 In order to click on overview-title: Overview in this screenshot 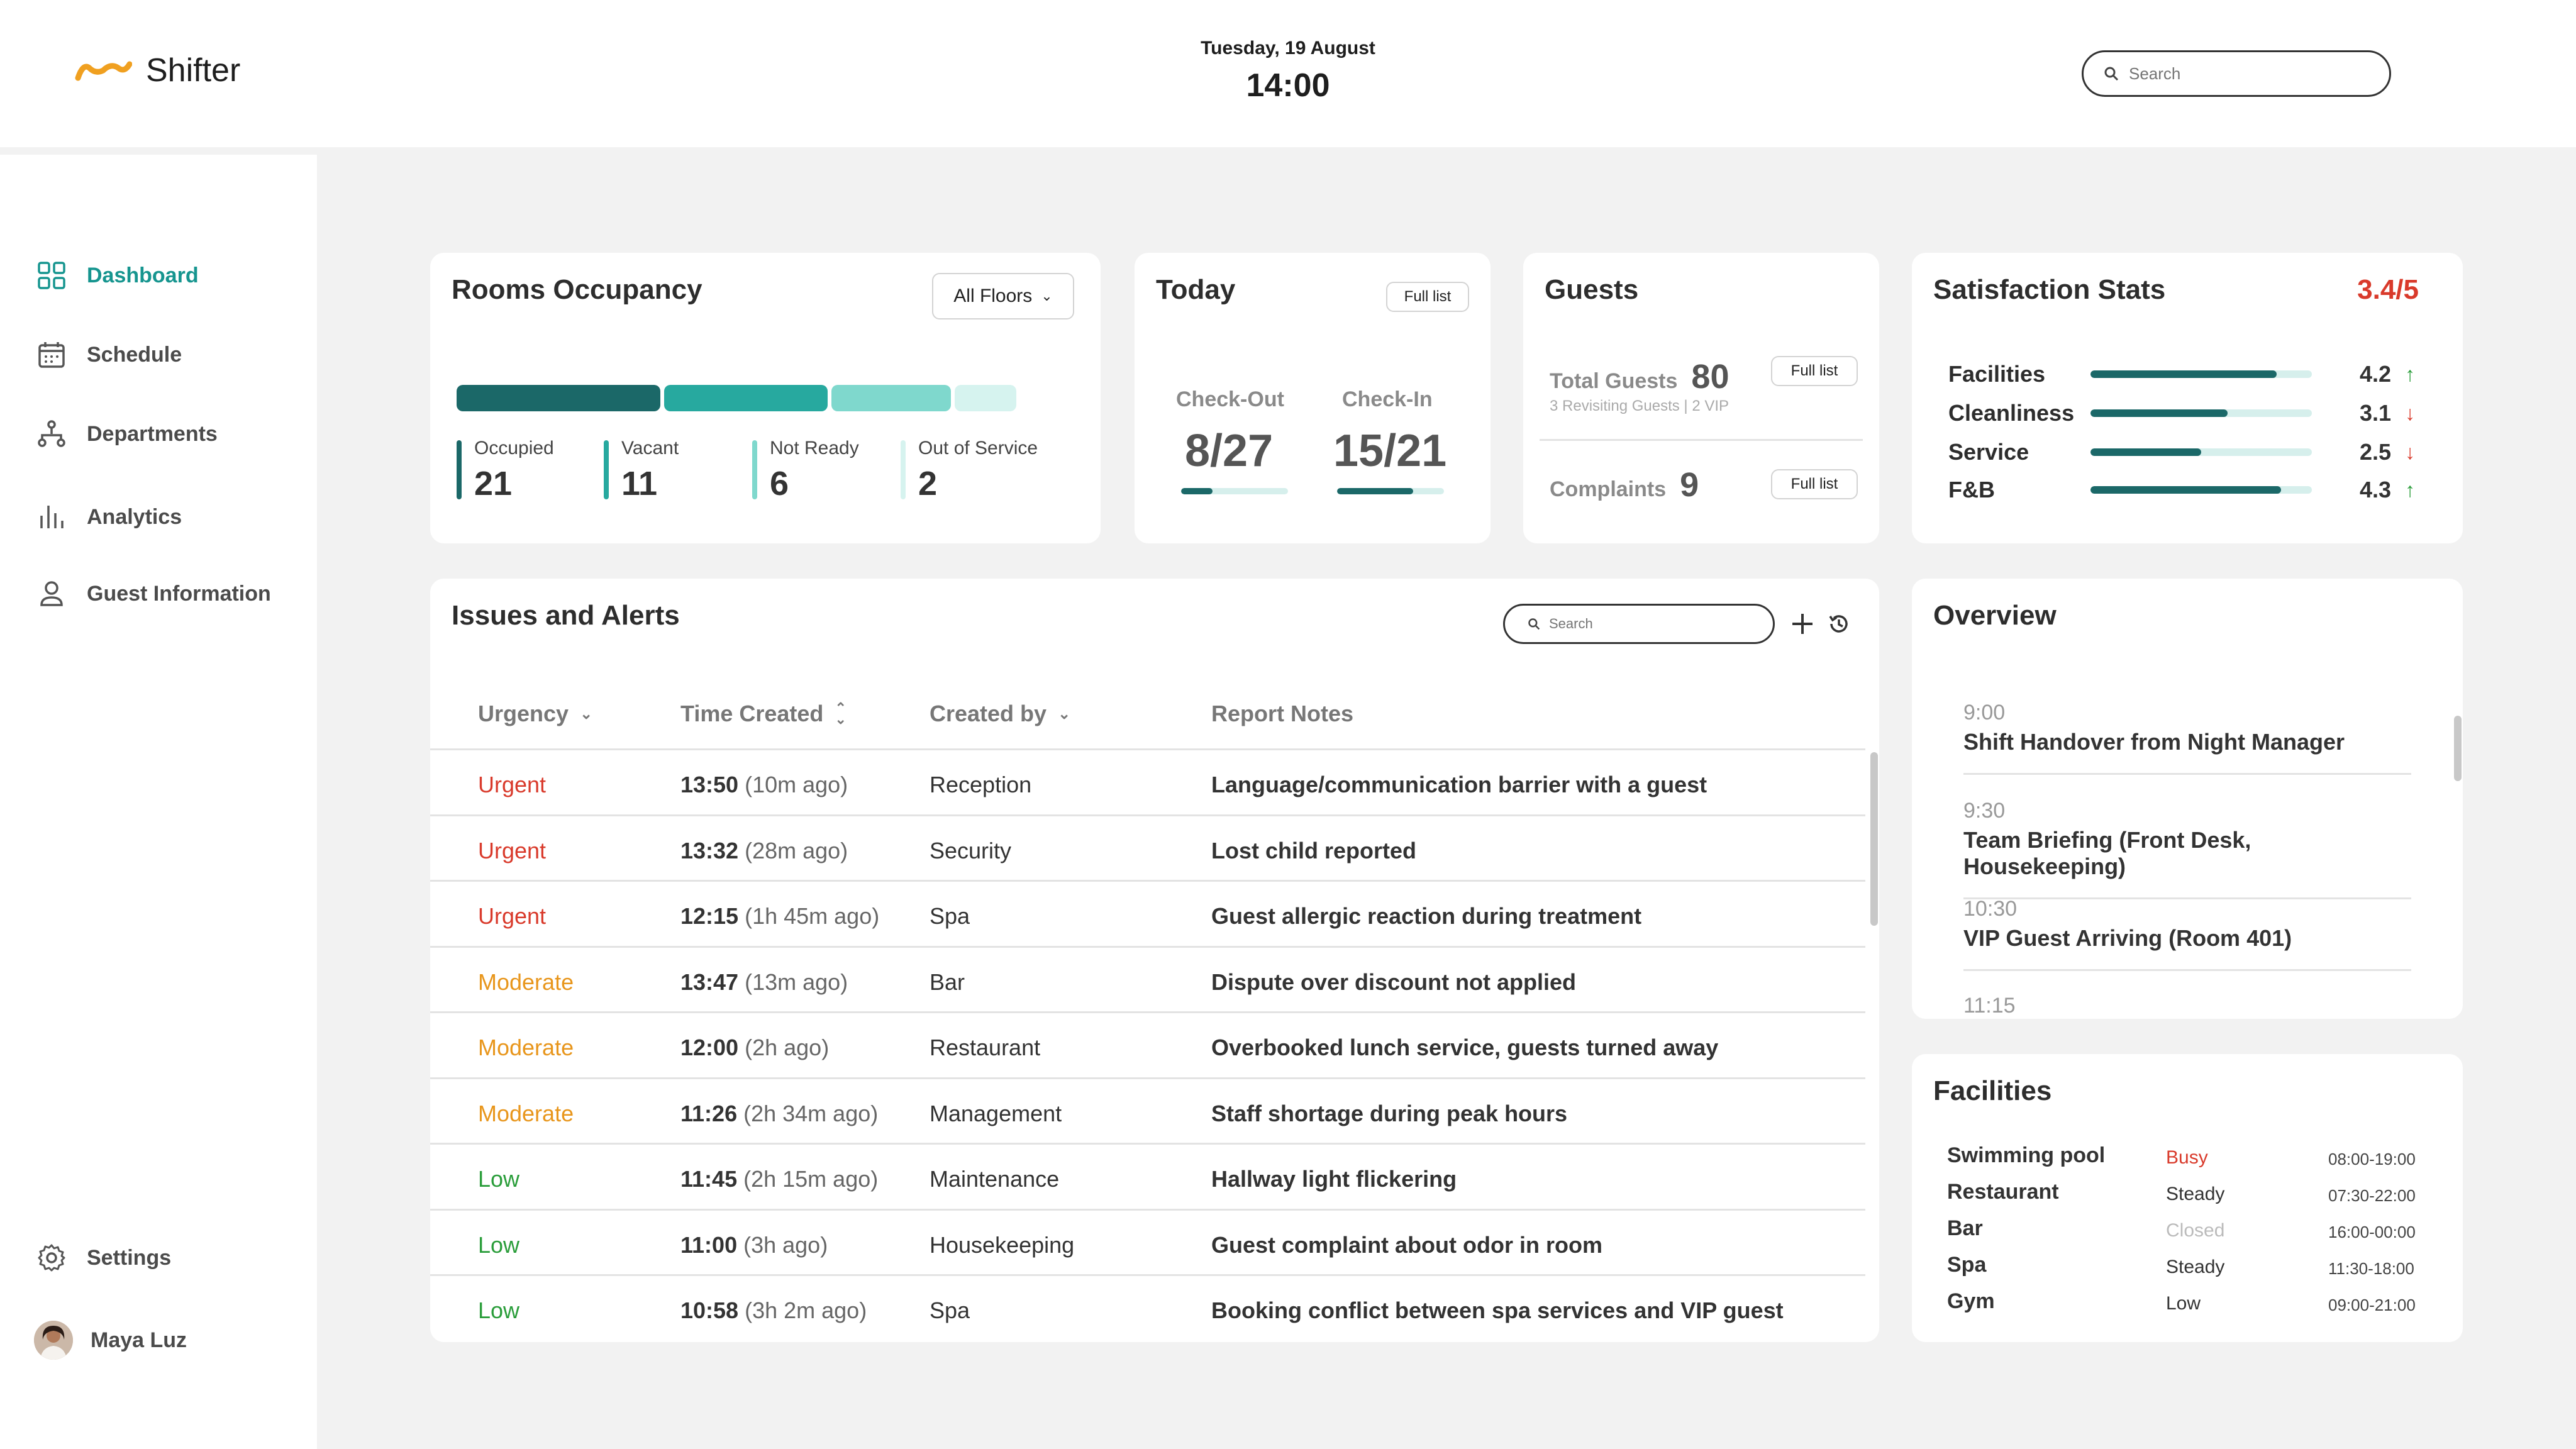, I will do `click(1995, 615)`.